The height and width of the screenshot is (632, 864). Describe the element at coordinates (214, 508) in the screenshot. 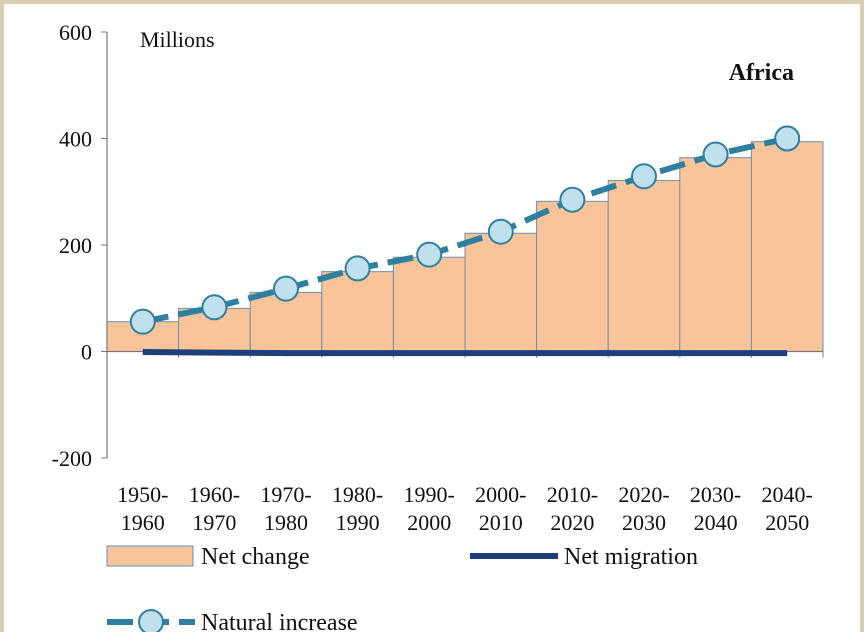

I see `x-tick-label: 1960- 1970` at that location.